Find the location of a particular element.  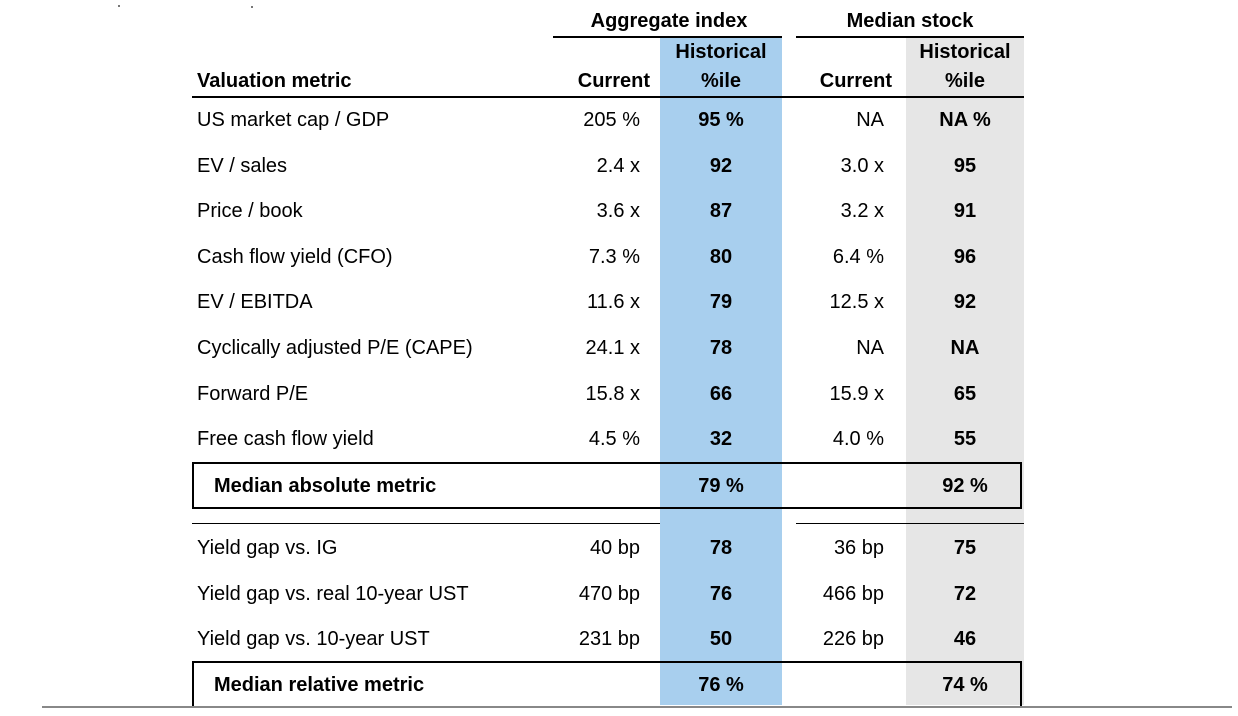

table-row: EV / EBITDA 11.6 x 79 12.5 x 92 is located at coordinates (619, 302).